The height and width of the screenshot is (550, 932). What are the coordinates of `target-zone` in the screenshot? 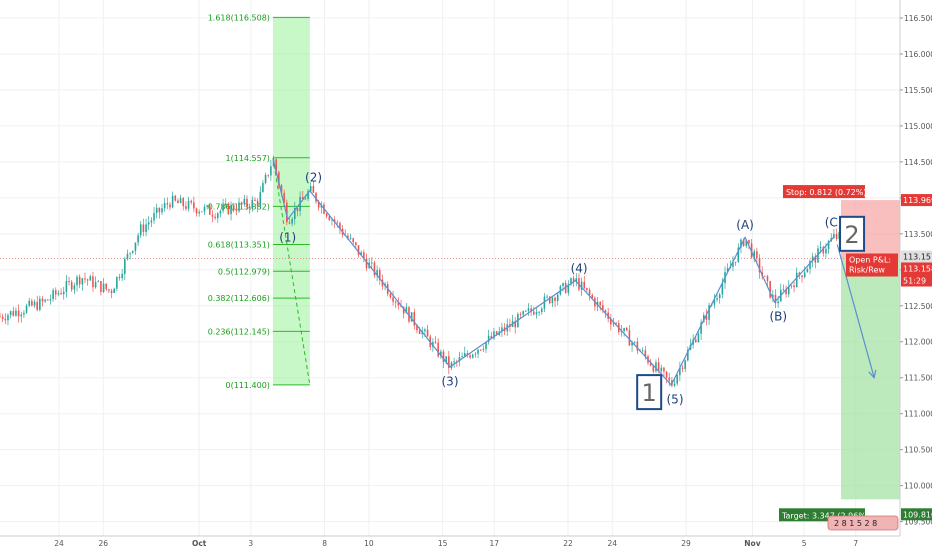 It's located at (870, 379).